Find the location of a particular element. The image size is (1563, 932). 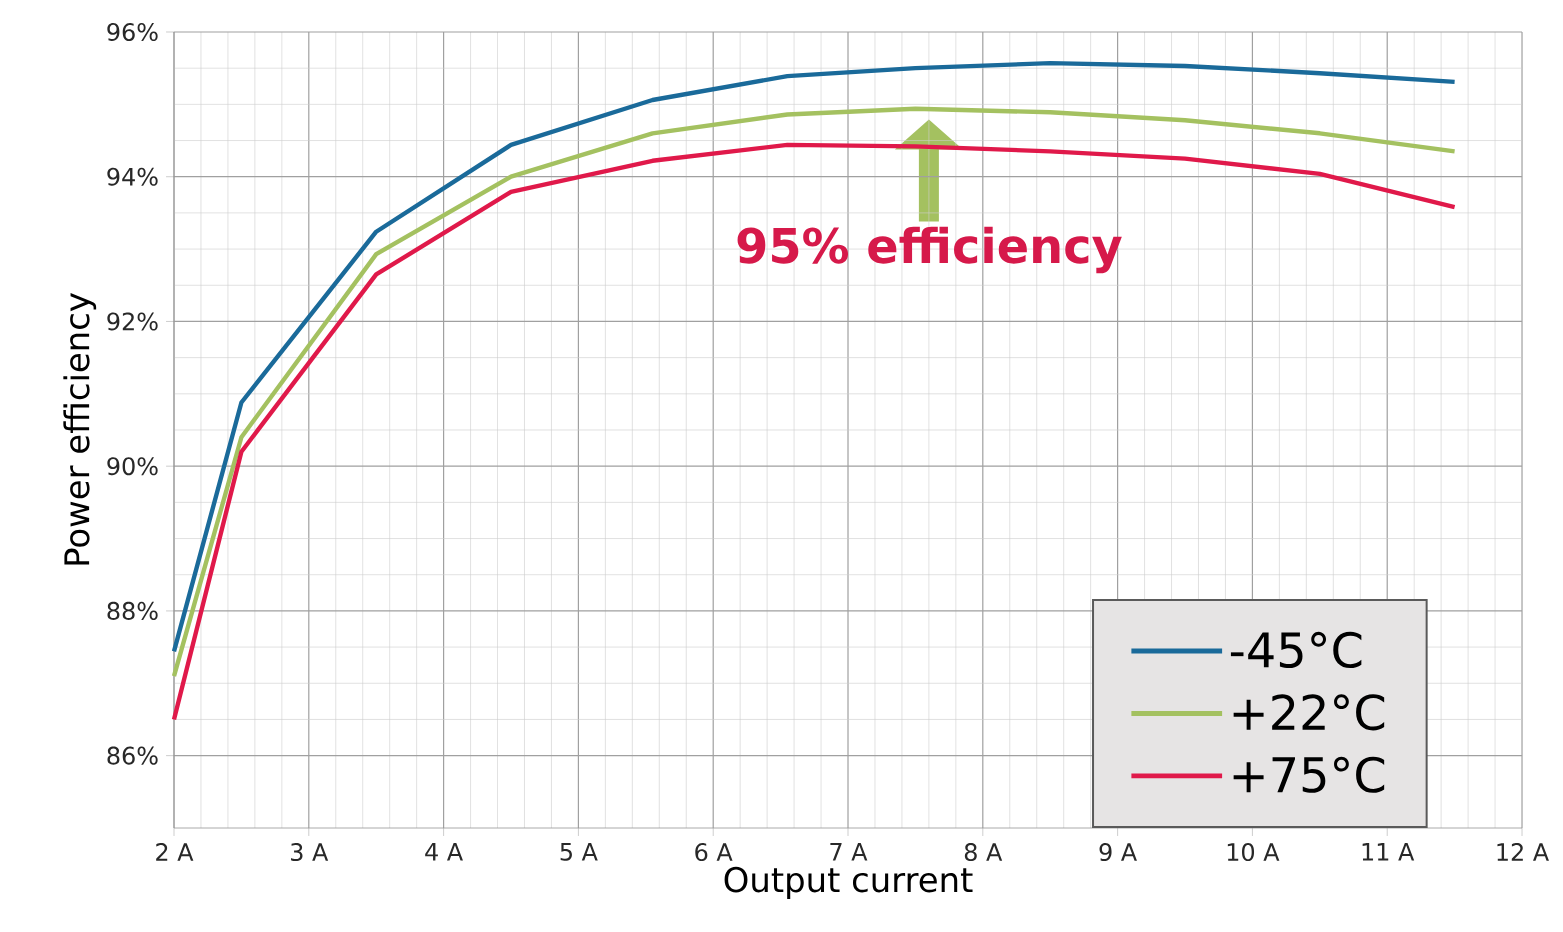

x-tick-label: 7 A is located at coordinates (849, 852).